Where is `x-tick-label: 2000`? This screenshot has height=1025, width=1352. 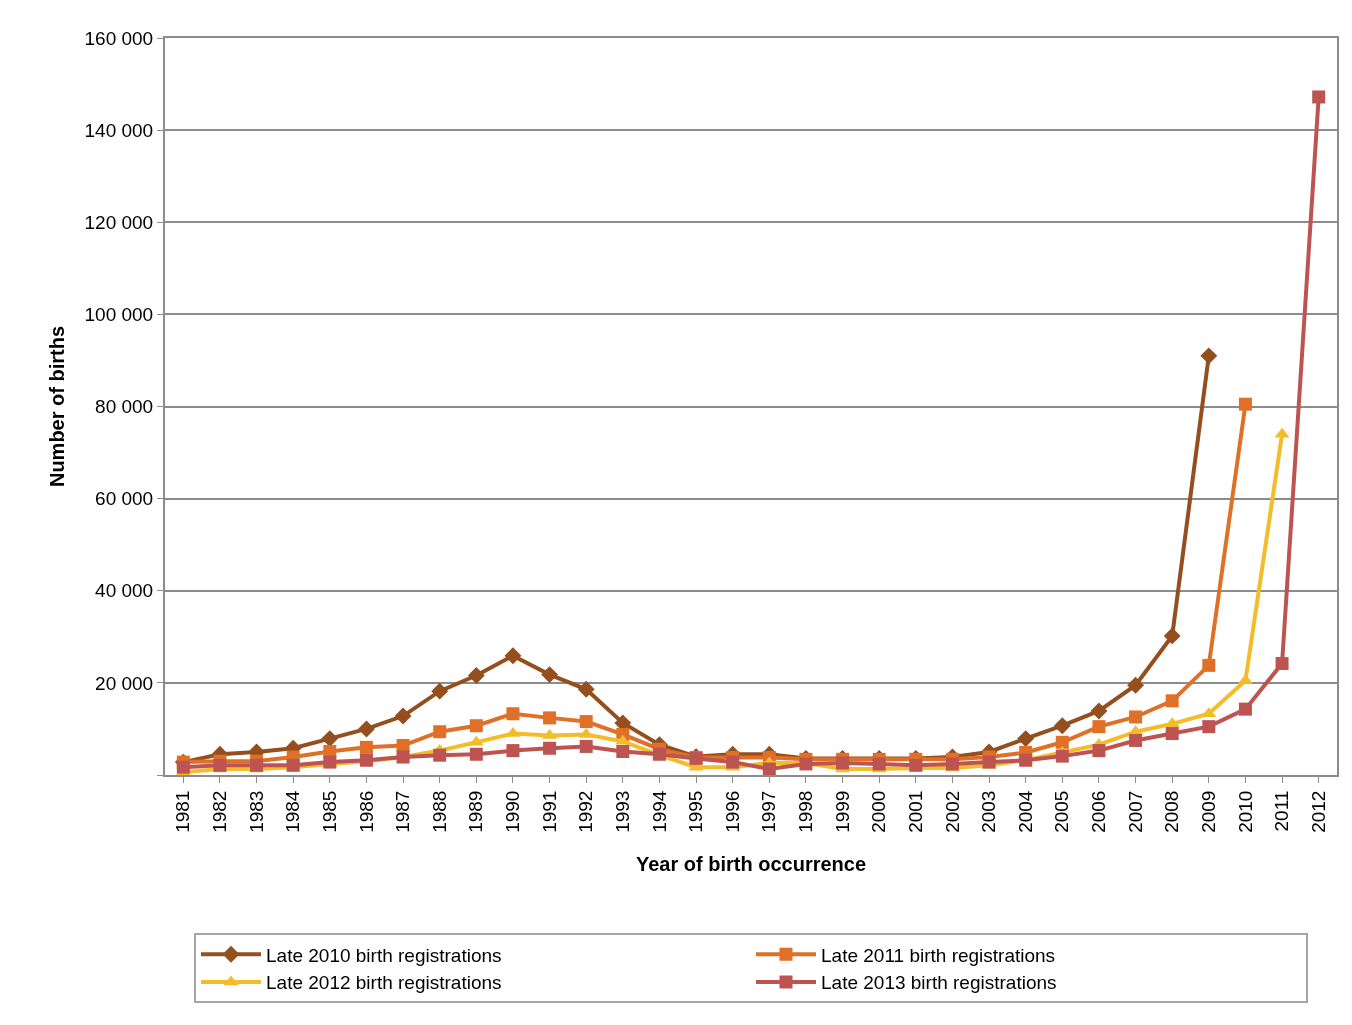 x-tick-label: 2000 is located at coordinates (879, 811).